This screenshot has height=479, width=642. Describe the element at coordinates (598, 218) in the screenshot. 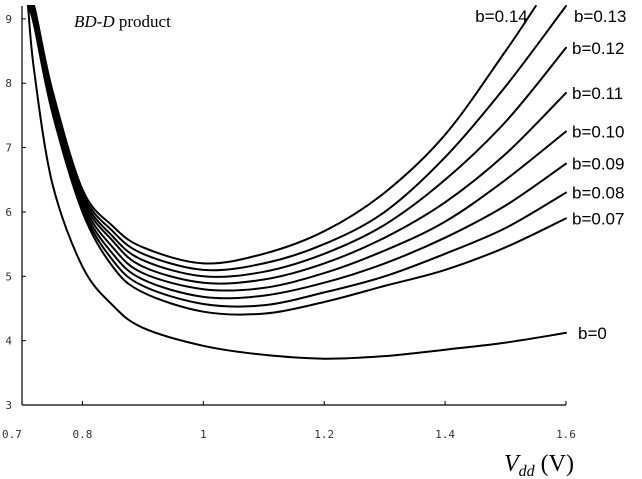

I see `series-label: b=0.07` at that location.